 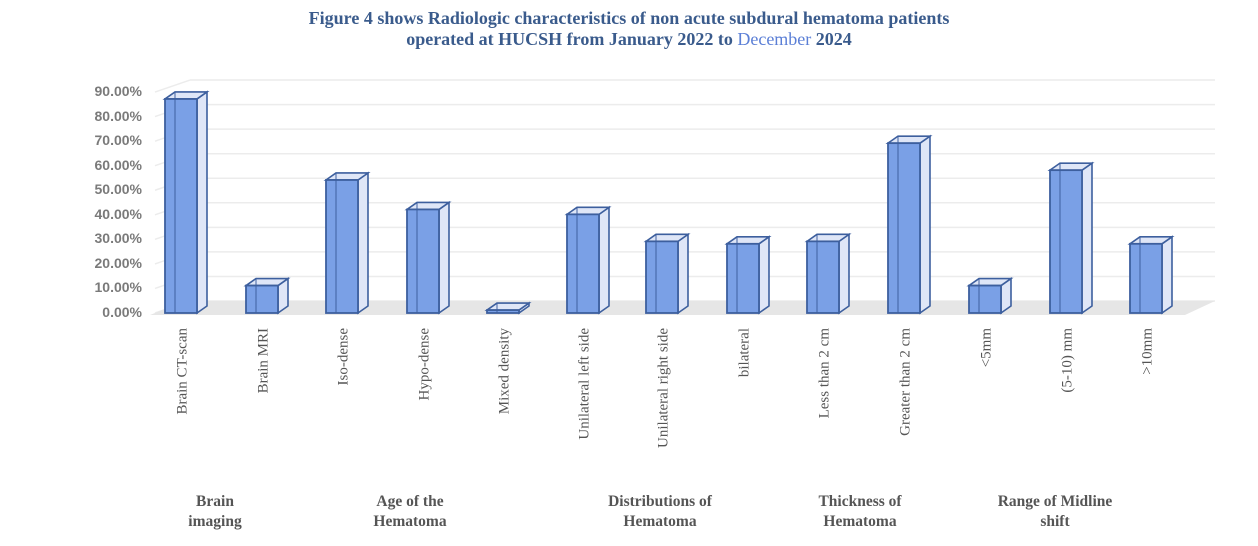 I want to click on y-tick-label: 10.00%, so click(x=118, y=287).